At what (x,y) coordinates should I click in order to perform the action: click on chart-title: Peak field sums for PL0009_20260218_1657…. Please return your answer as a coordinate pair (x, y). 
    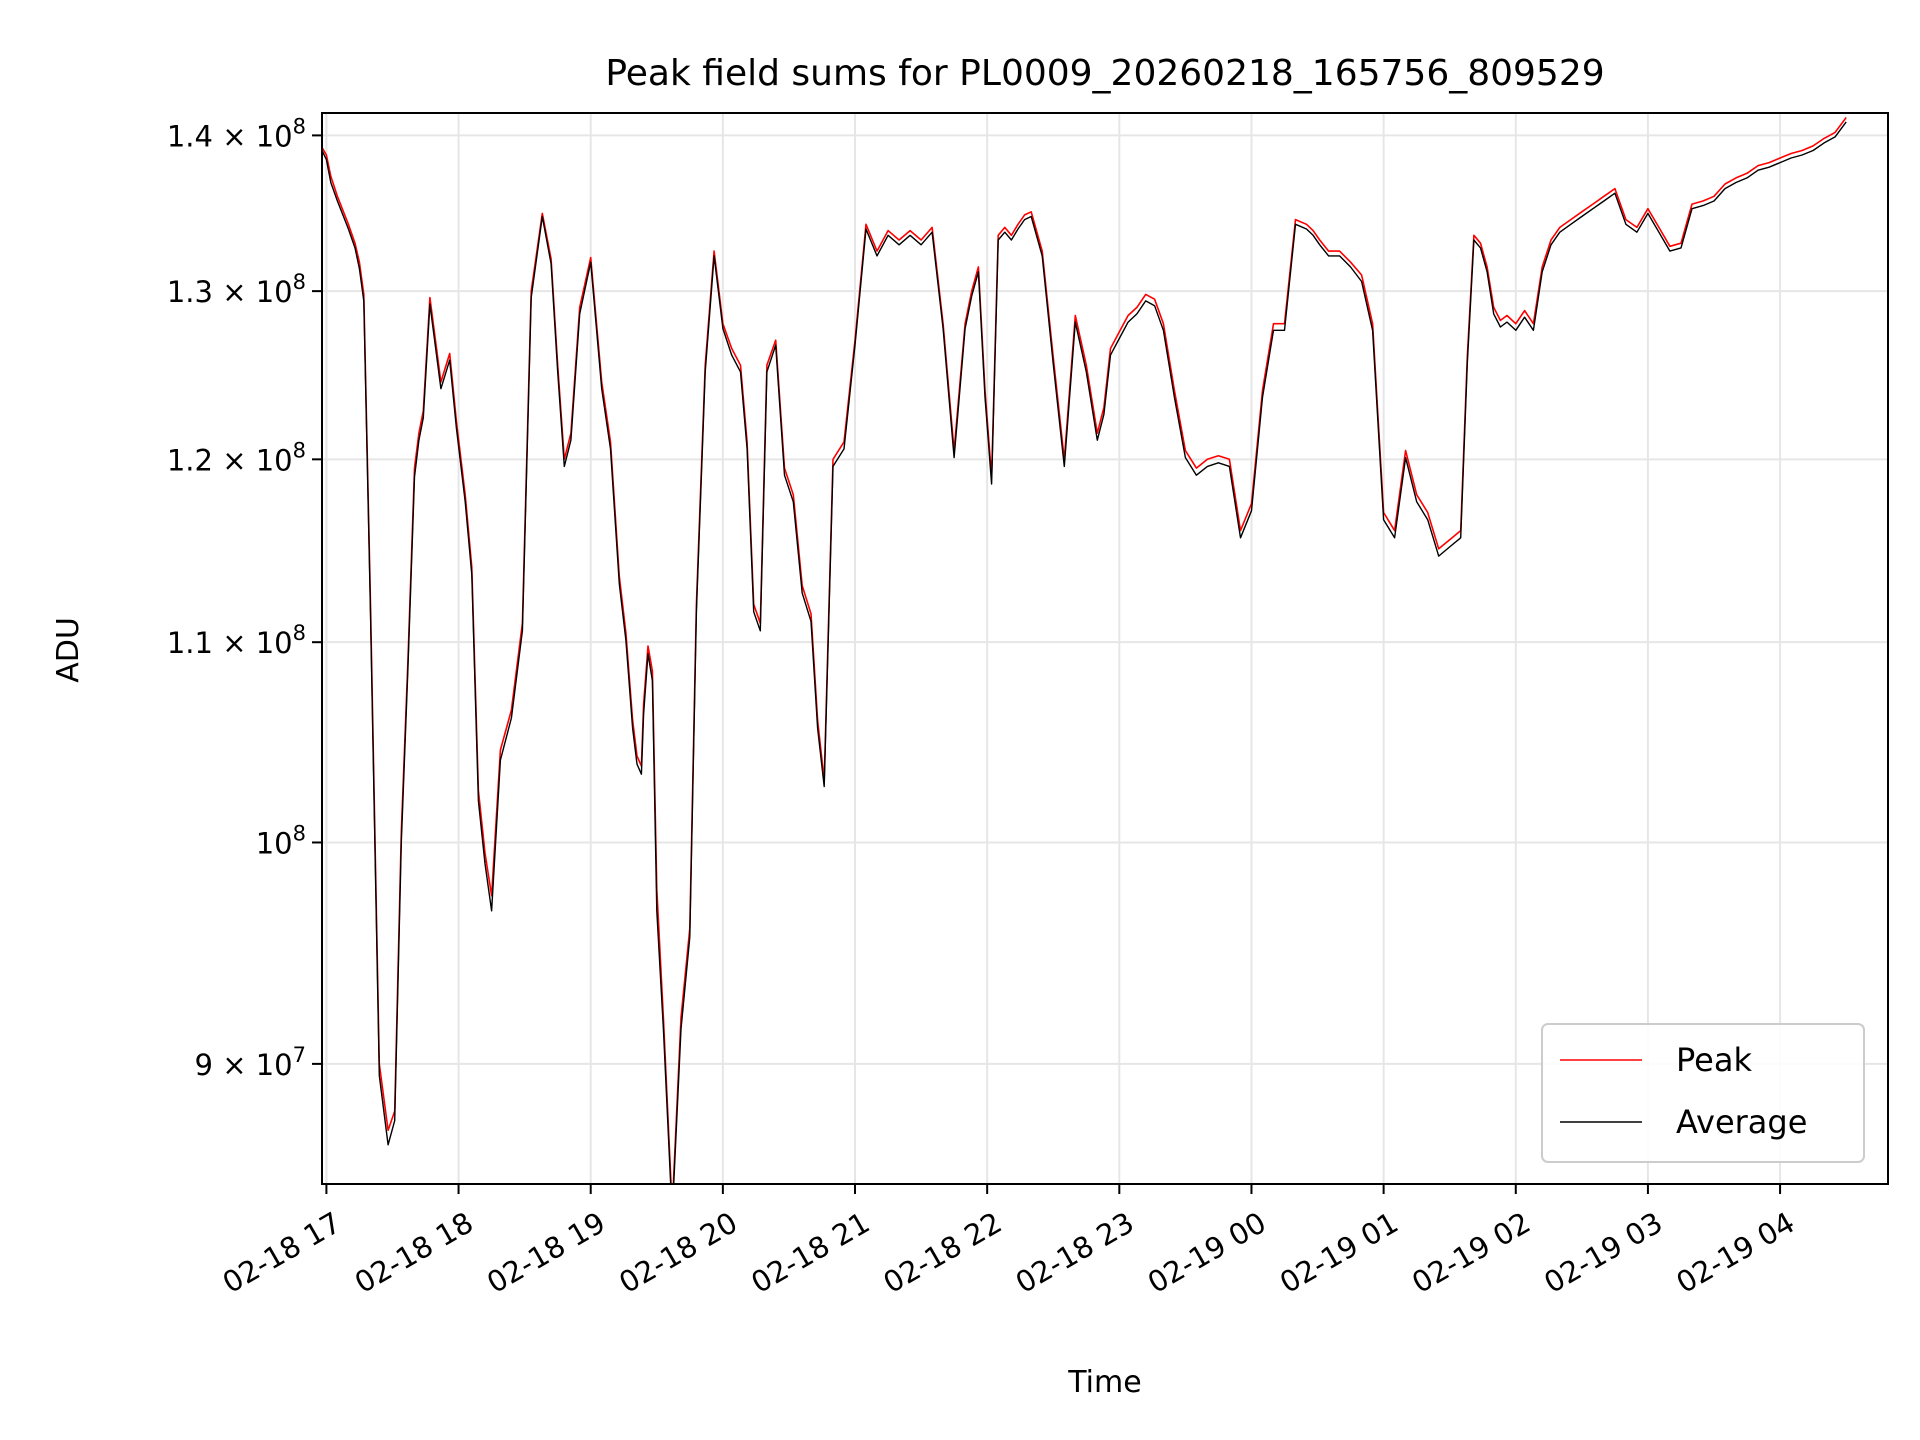
    Looking at the image, I should click on (1104, 73).